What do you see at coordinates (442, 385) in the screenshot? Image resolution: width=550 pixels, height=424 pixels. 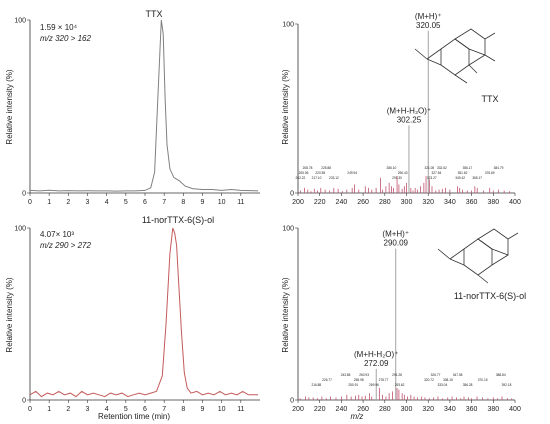 I see `minor-peak-label: 333.04` at bounding box center [442, 385].